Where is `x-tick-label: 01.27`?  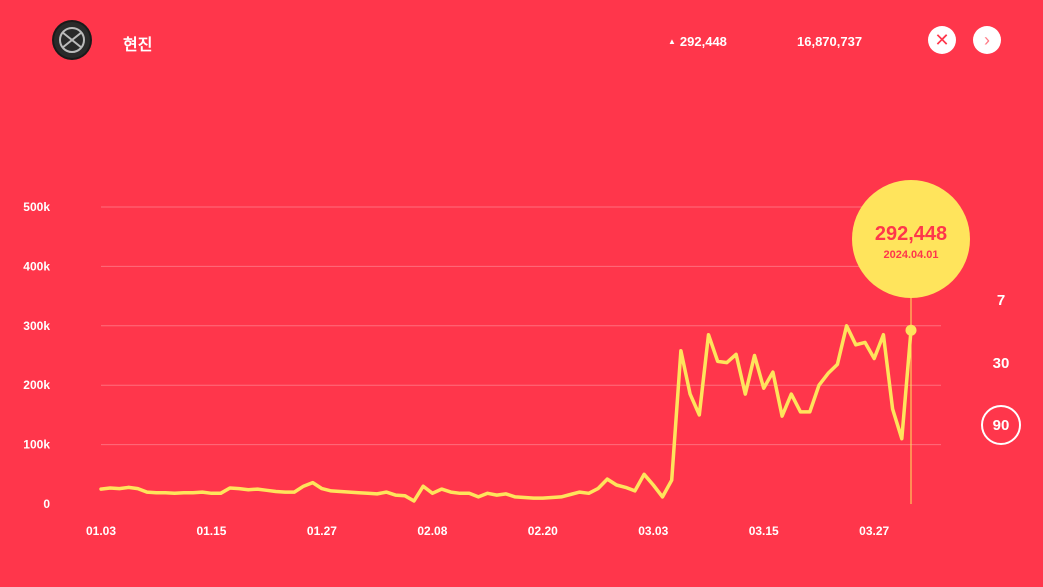
x-tick-label: 01.27 is located at coordinates (322, 531).